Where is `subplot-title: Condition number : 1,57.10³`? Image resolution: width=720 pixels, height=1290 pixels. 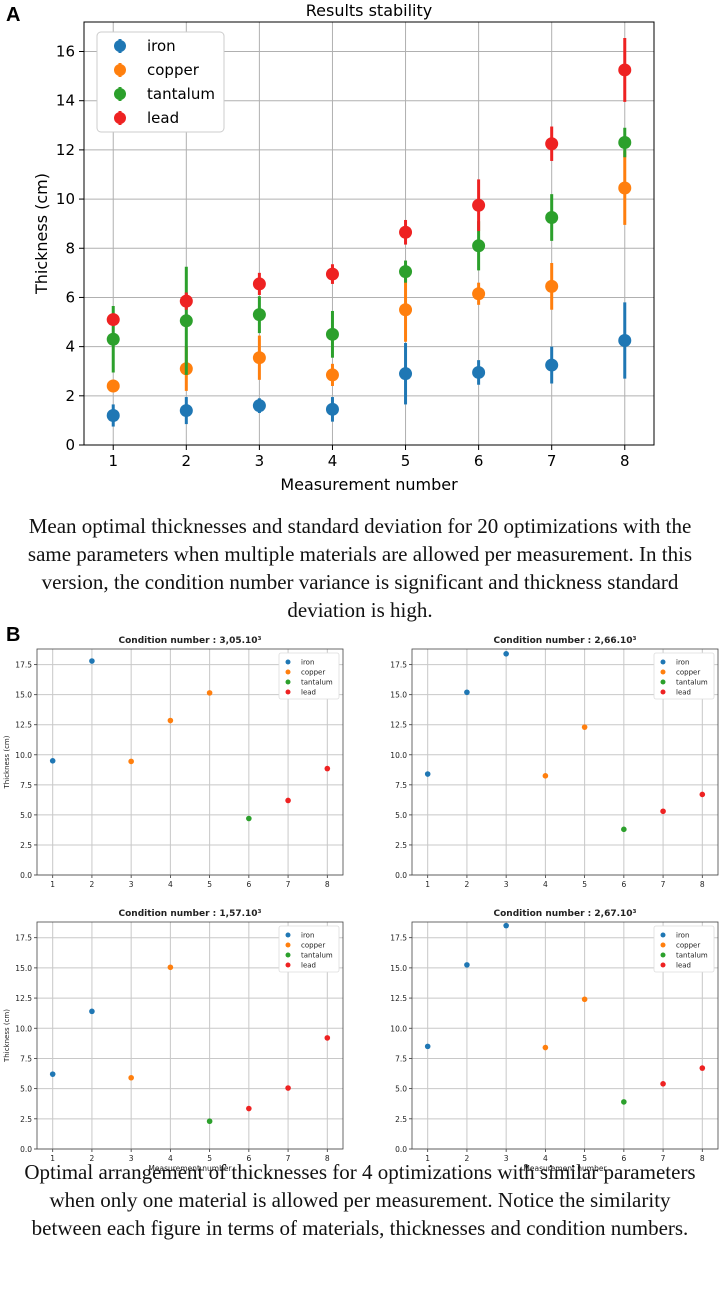 subplot-title: Condition number : 1,57.10³ is located at coordinates (190, 914).